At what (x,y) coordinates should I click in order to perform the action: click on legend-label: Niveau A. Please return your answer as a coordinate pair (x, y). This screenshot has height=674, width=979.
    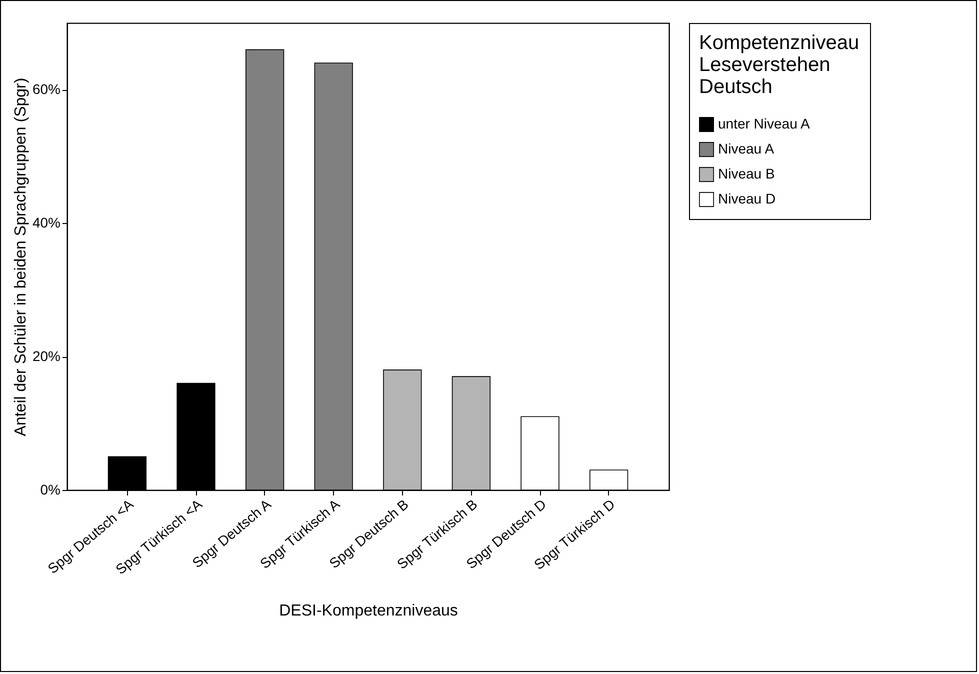
    Looking at the image, I should click on (746, 148).